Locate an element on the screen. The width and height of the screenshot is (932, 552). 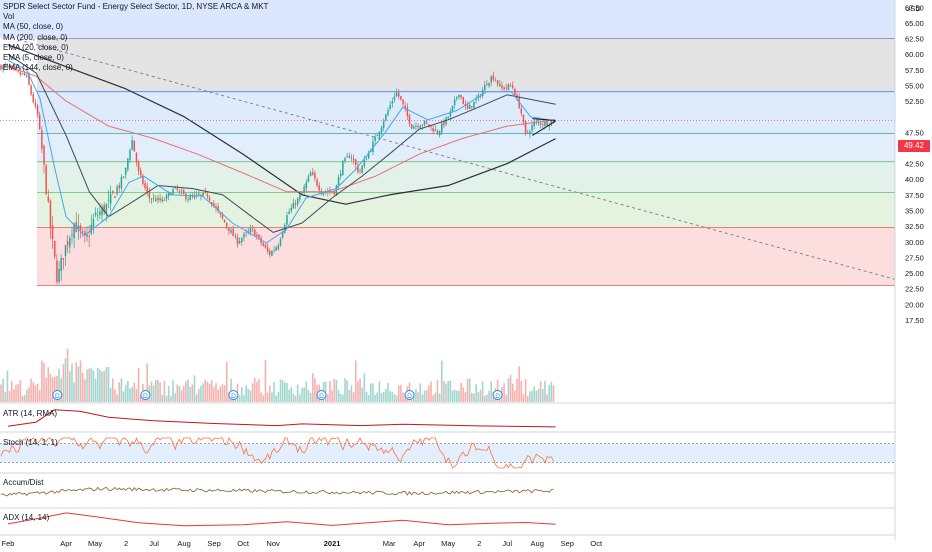
legend-vol: Vol is located at coordinates (9, 17).